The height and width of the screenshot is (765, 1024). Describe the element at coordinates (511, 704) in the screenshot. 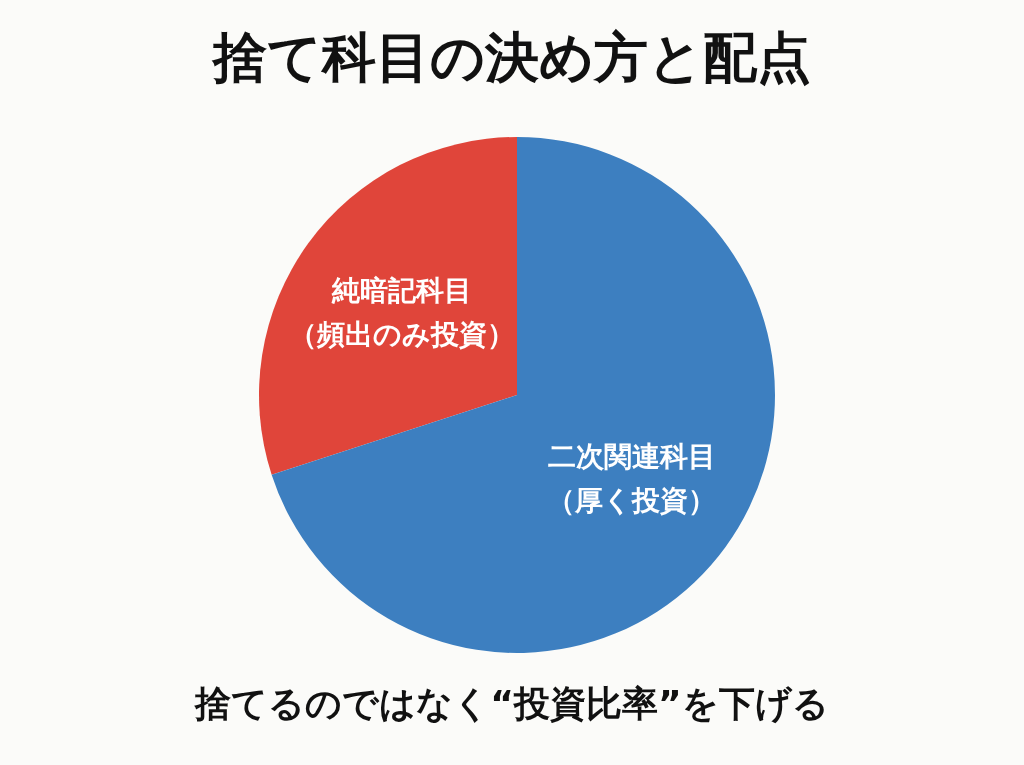

I see `text: 捨てるのではなく“投資比率”を下げる` at that location.